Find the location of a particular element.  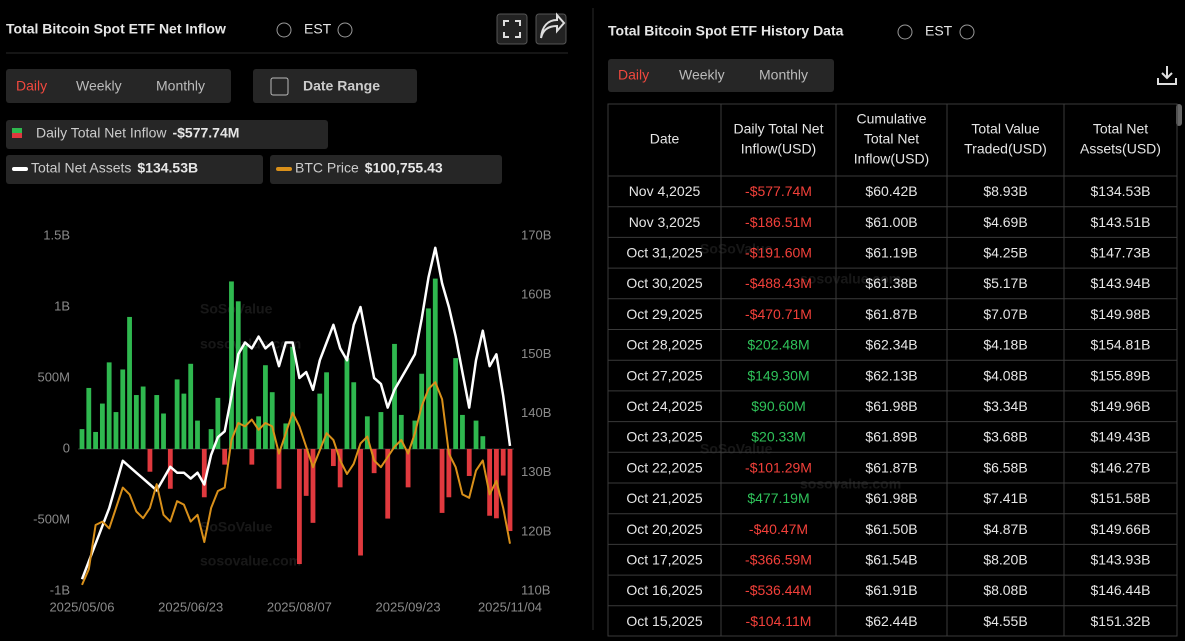

table-cell: Oct 21,2025 is located at coordinates (664, 498).